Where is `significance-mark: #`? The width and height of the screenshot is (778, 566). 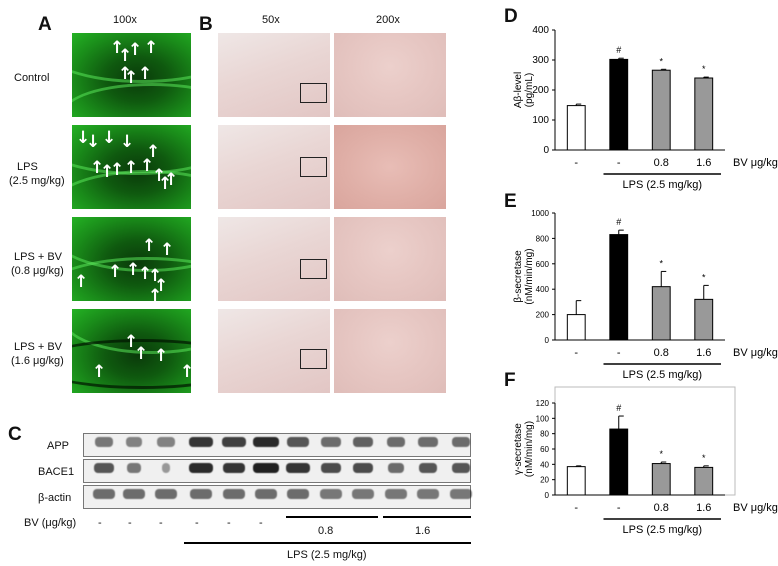 significance-mark: # is located at coordinates (618, 222).